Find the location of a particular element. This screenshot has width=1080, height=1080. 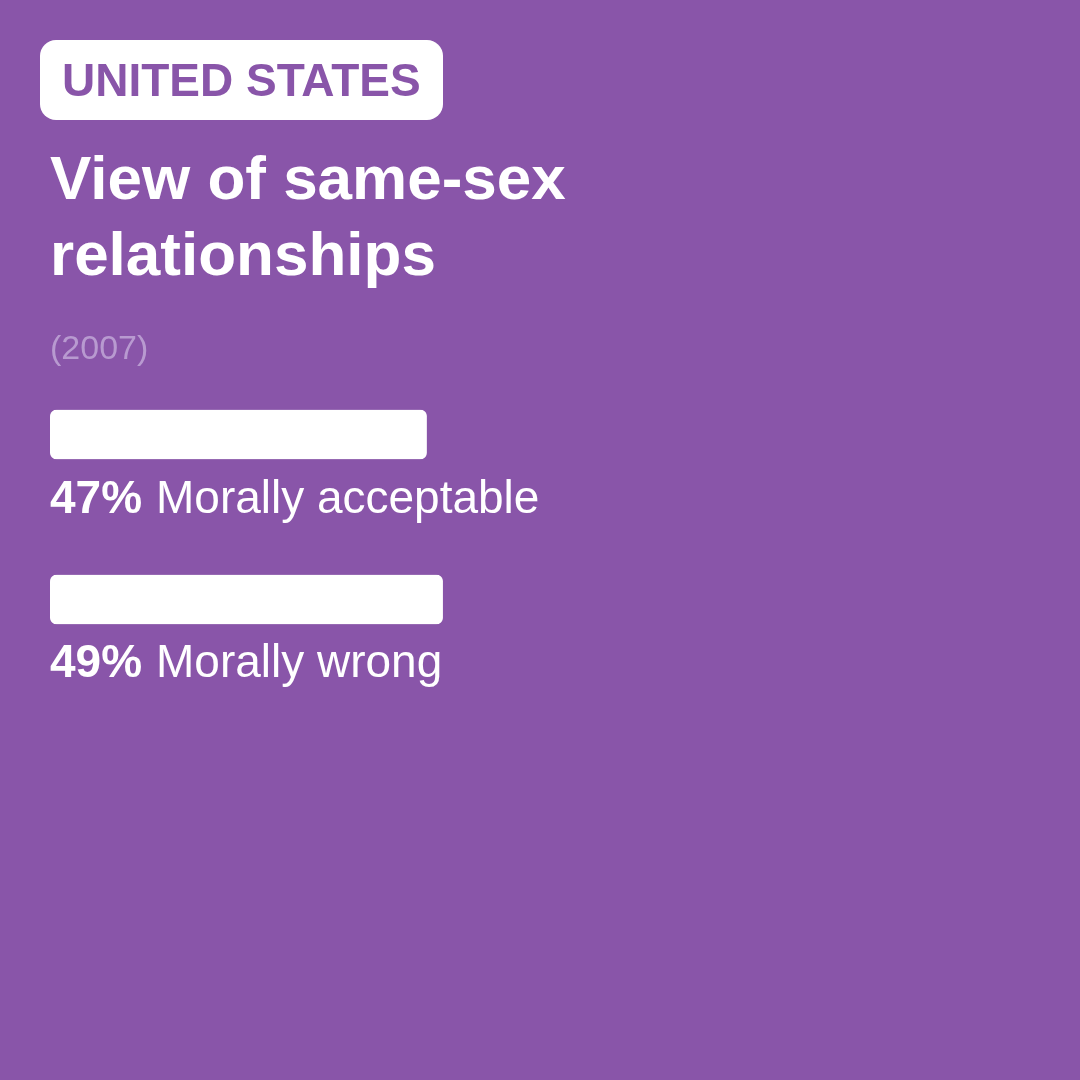

data-label: 49% is located at coordinates (96, 661).